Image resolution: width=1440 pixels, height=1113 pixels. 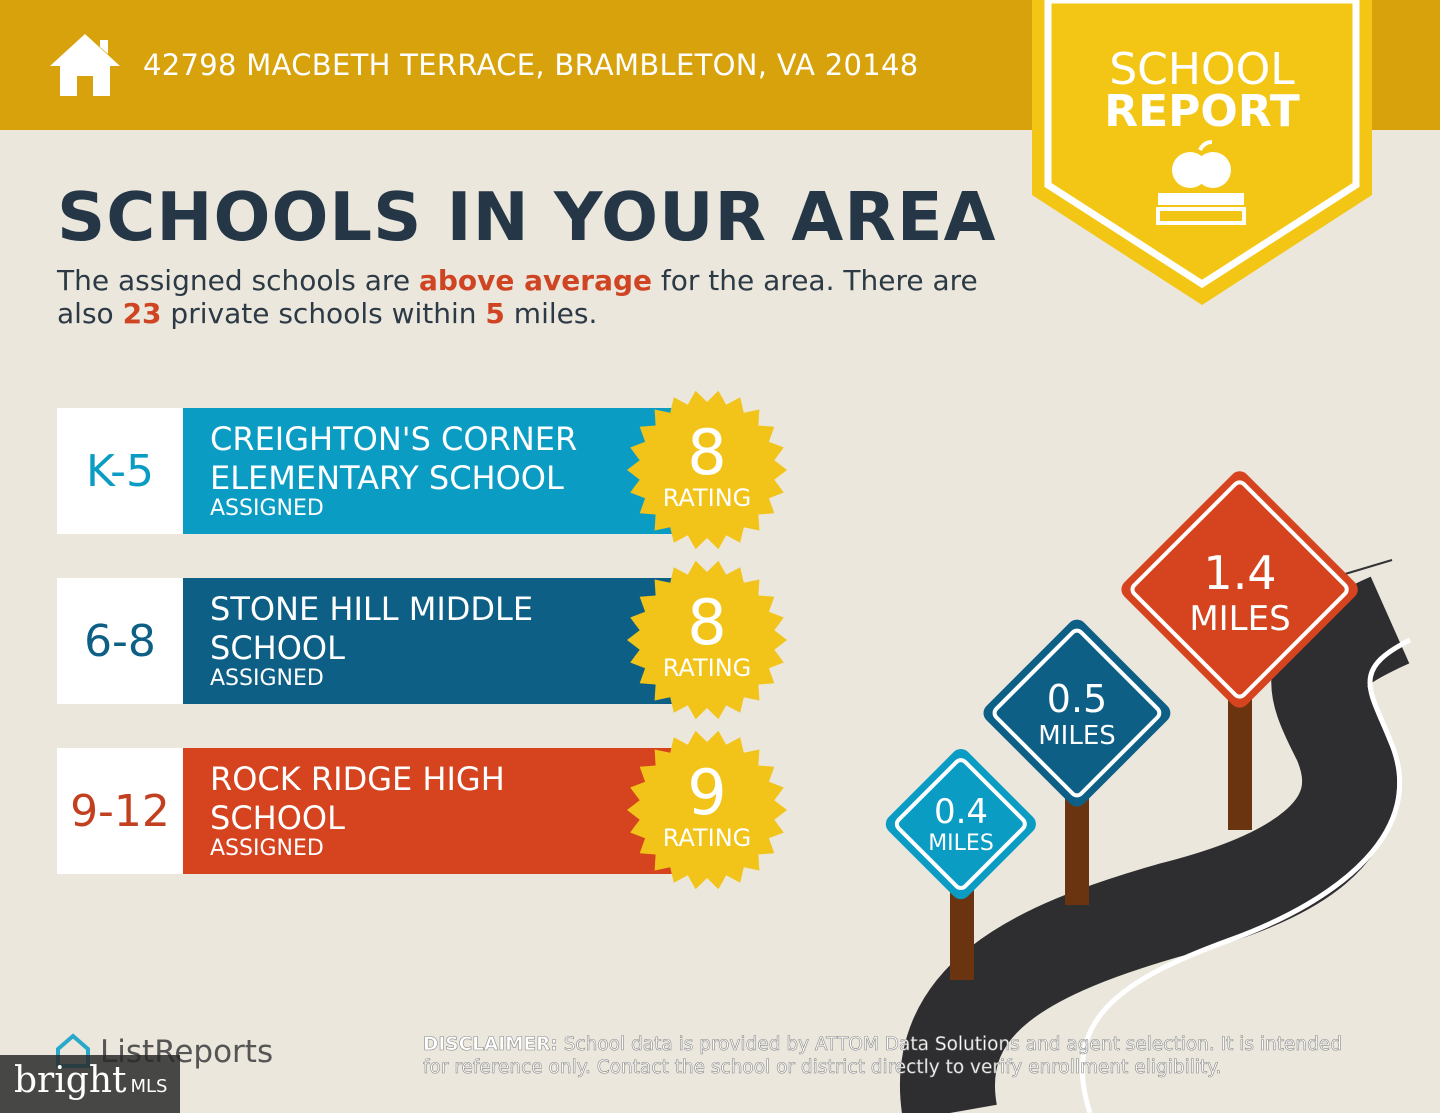 I want to click on grade: 9-12, so click(x=120, y=811).